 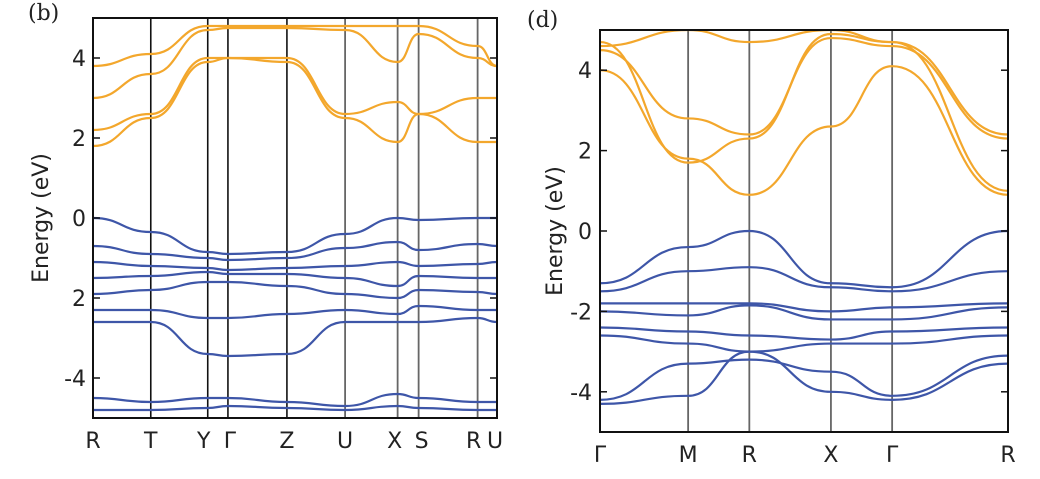 I want to click on panel-d-ylabel: Energy (eV), so click(x=555, y=231).